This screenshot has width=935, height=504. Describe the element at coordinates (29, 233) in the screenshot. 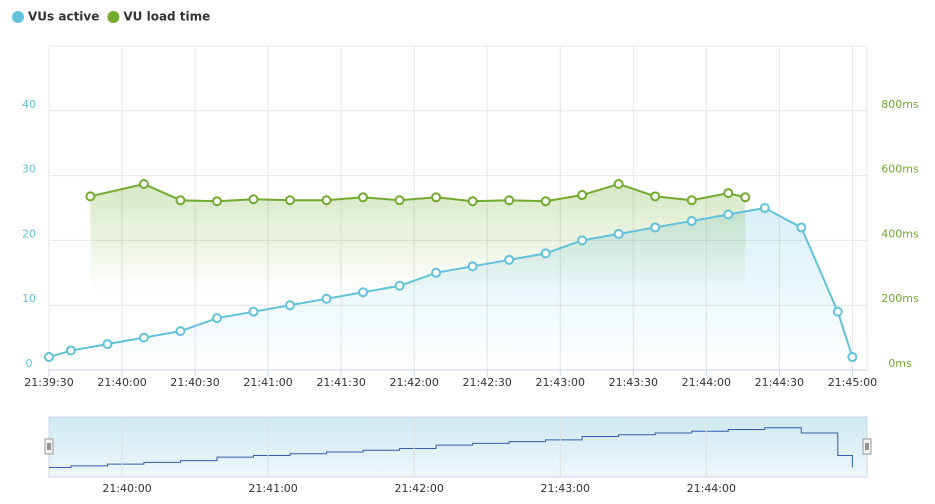

I see `y-tick-label: 20` at that location.